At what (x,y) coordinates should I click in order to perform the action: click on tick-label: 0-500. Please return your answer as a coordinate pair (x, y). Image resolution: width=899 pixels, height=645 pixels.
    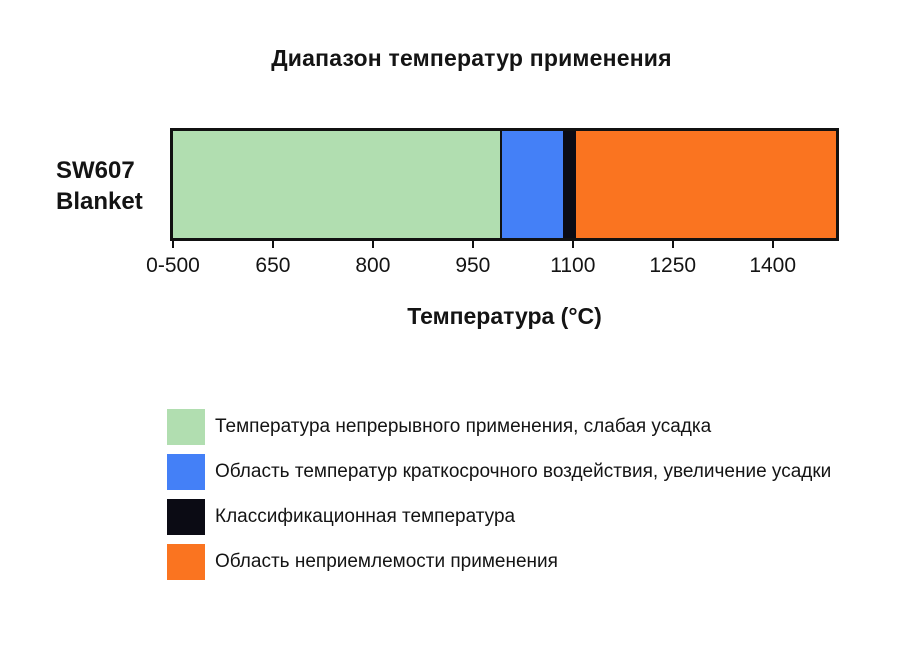
    Looking at the image, I should click on (173, 265).